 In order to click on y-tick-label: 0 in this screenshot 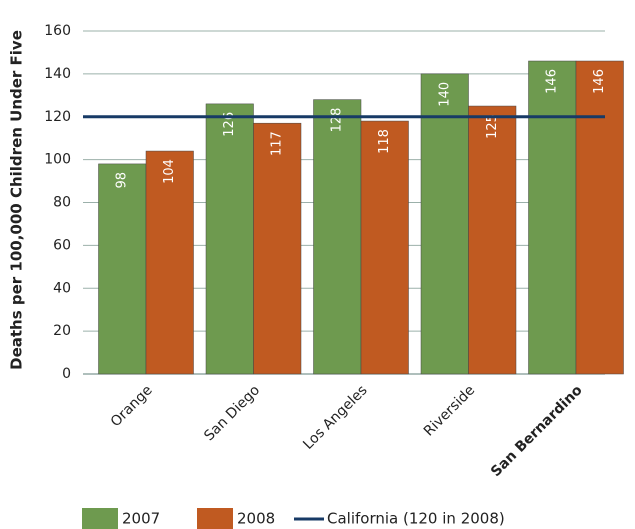, I will do `click(66, 374)`.